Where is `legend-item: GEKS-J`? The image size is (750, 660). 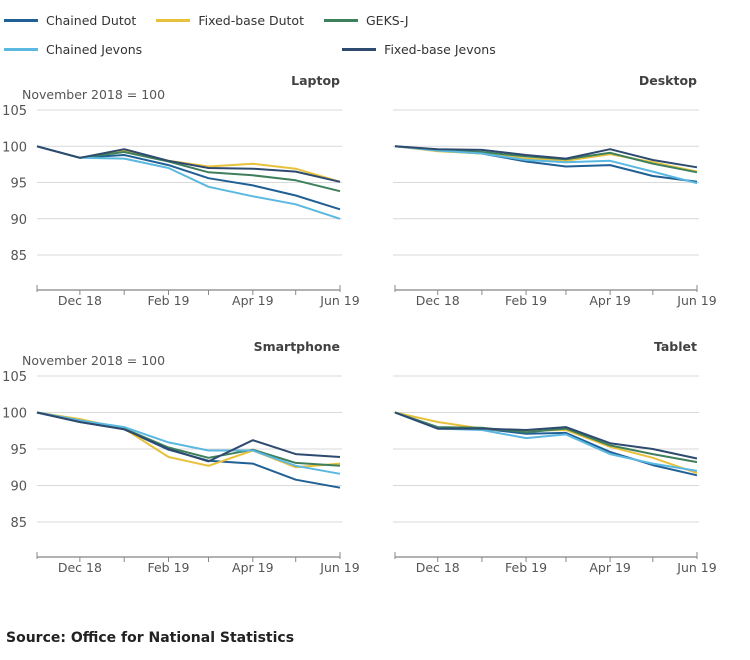 legend-item: GEKS-J is located at coordinates (366, 20).